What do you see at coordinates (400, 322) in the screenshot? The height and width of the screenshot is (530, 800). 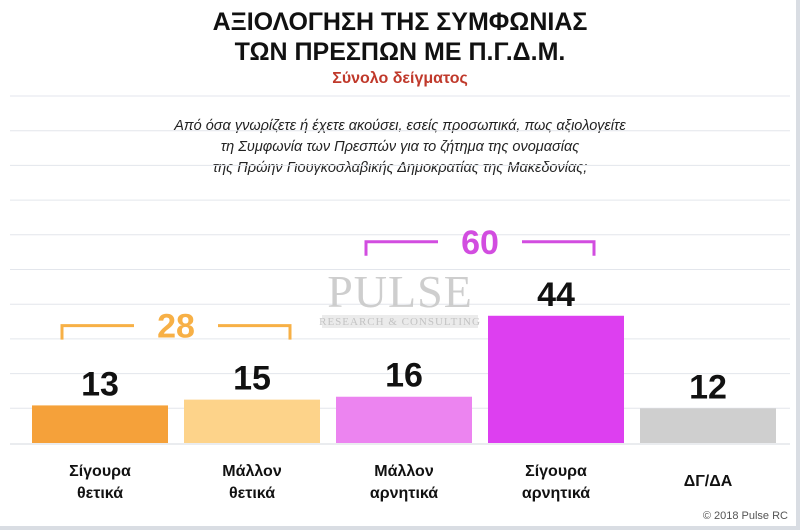 I see `watermark-sub: RESEARCH & CONSULTING` at bounding box center [400, 322].